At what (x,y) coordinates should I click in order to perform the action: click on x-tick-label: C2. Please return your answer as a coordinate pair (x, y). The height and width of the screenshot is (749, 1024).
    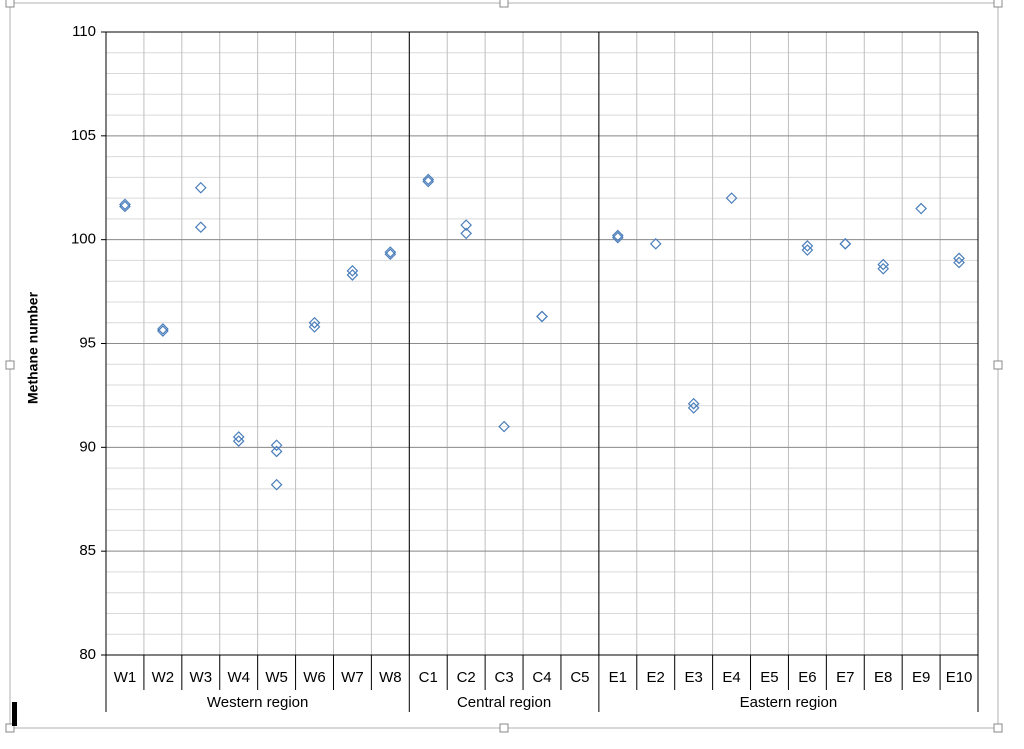
    Looking at the image, I should click on (466, 677).